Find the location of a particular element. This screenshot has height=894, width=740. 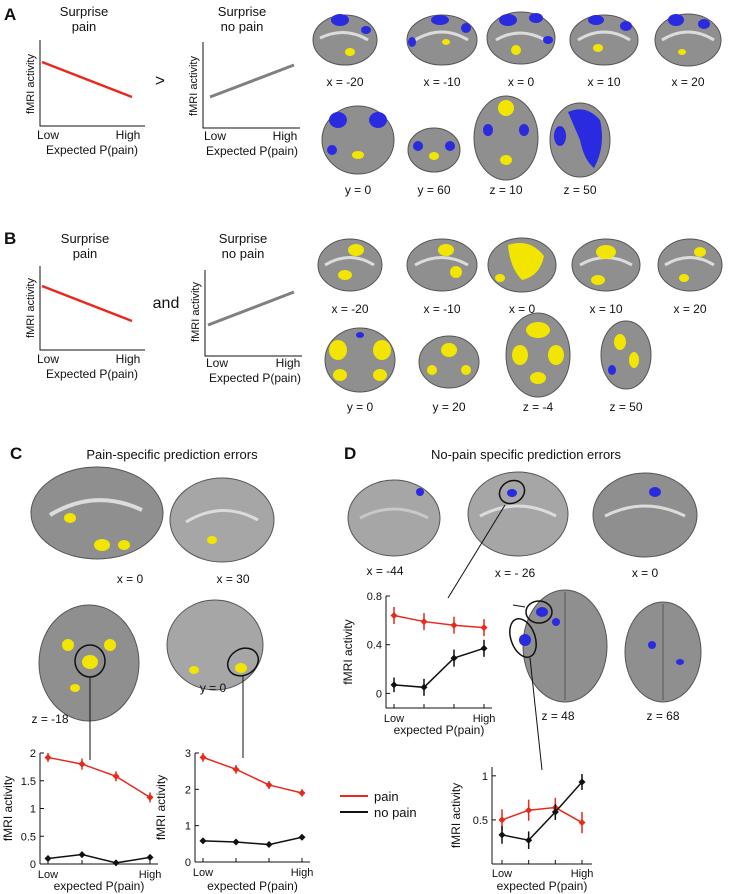

panel-title-d: No-pain specific prediction errors is located at coordinates (526, 454).